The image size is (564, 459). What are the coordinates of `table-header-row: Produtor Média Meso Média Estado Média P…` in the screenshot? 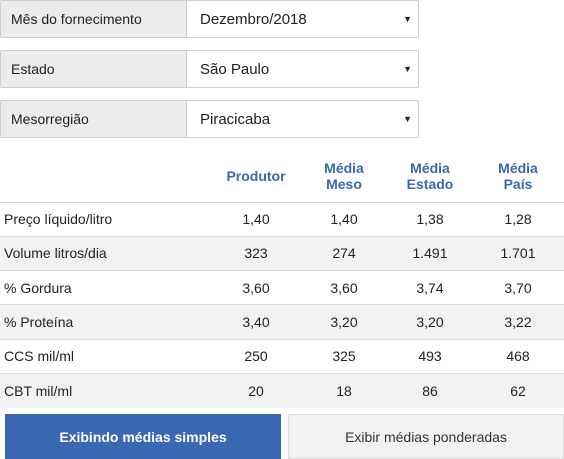 It's located at (282, 176).